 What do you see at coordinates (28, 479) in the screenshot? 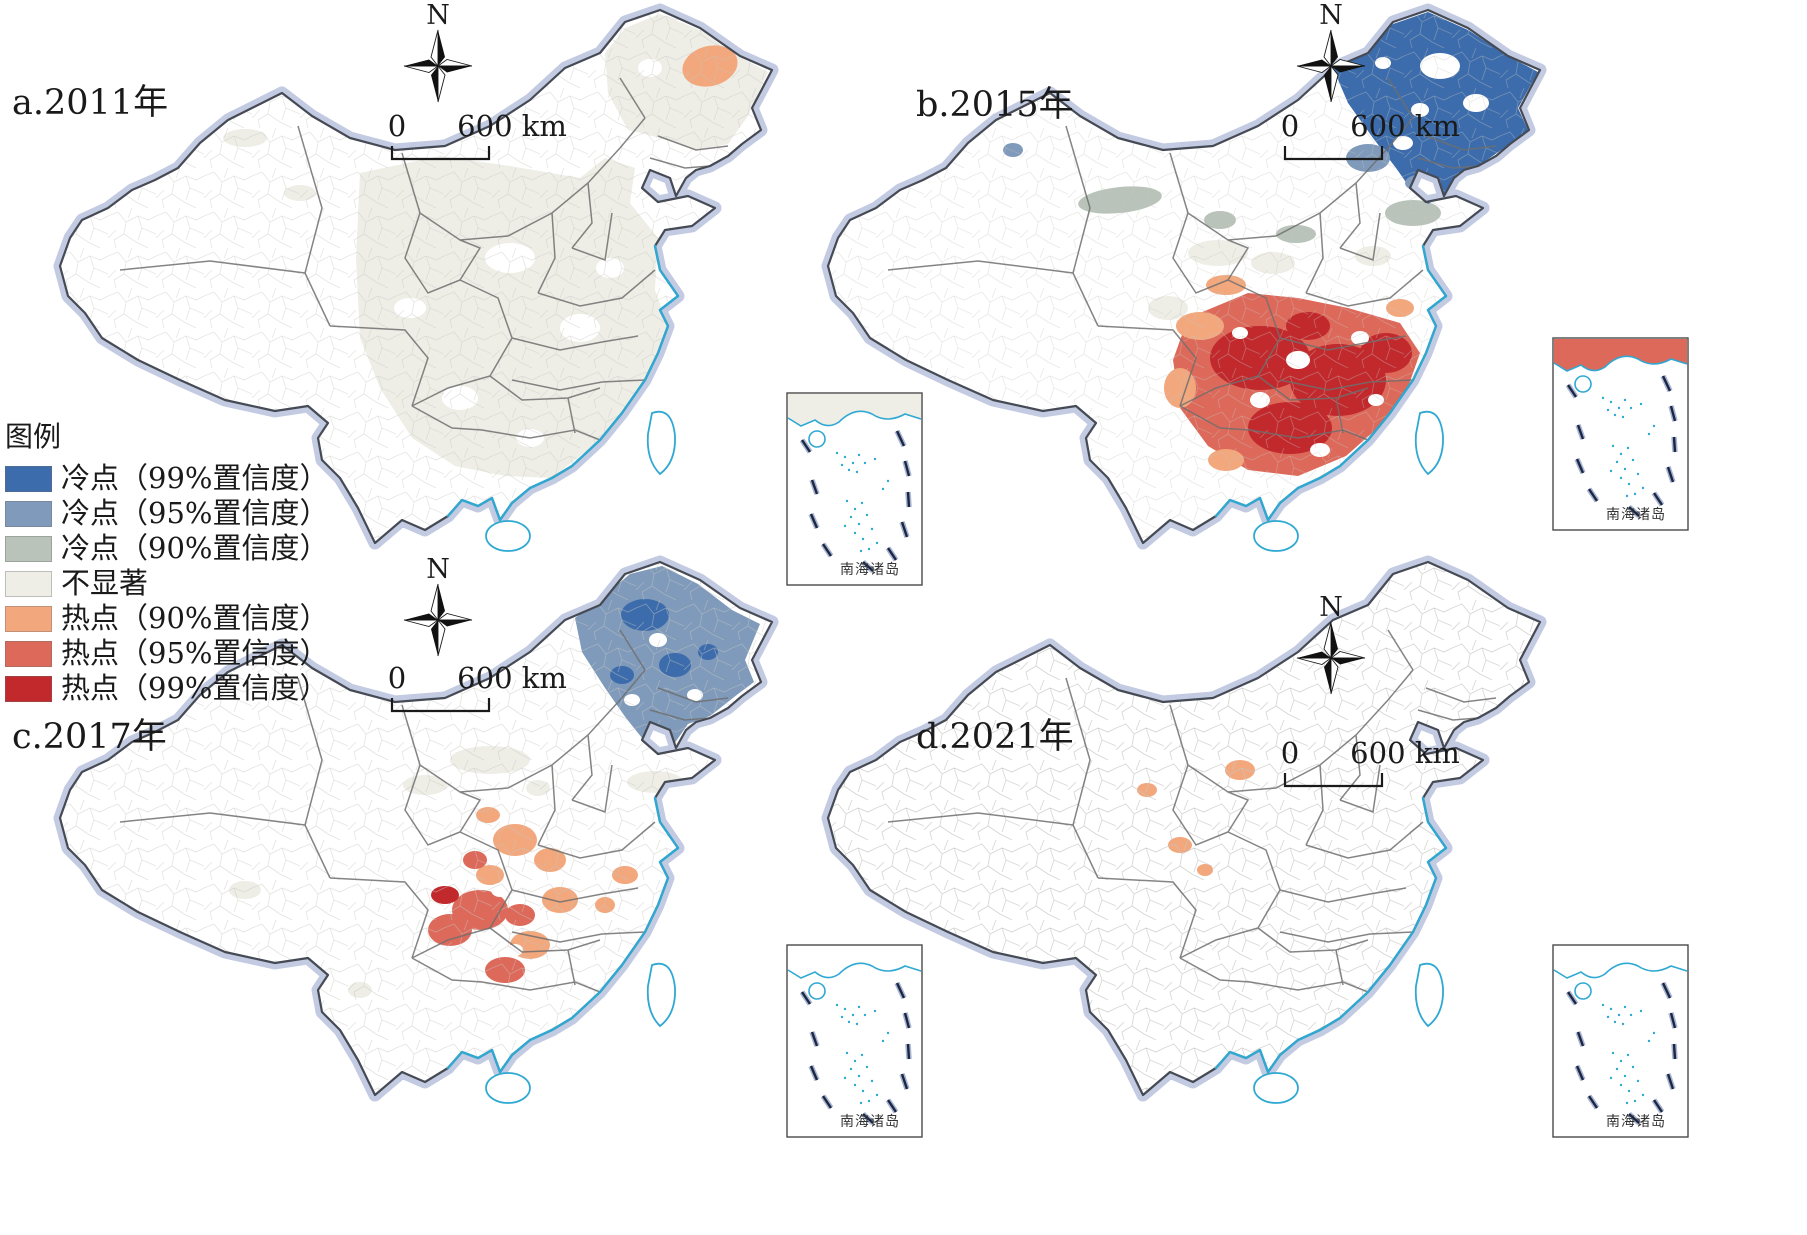
I see `legend-swatch-cold99` at bounding box center [28, 479].